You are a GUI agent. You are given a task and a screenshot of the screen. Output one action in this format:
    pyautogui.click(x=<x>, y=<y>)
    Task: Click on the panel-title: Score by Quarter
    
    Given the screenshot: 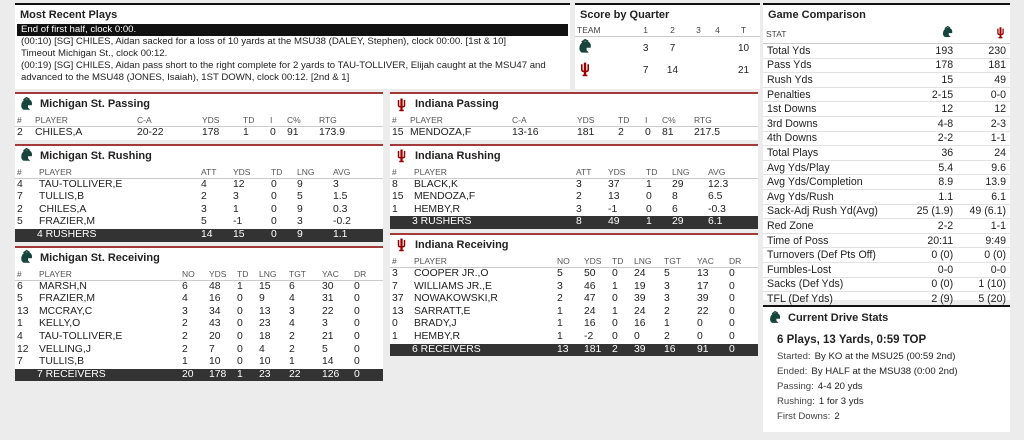 What is the action you would take?
    pyautogui.click(x=625, y=15)
    